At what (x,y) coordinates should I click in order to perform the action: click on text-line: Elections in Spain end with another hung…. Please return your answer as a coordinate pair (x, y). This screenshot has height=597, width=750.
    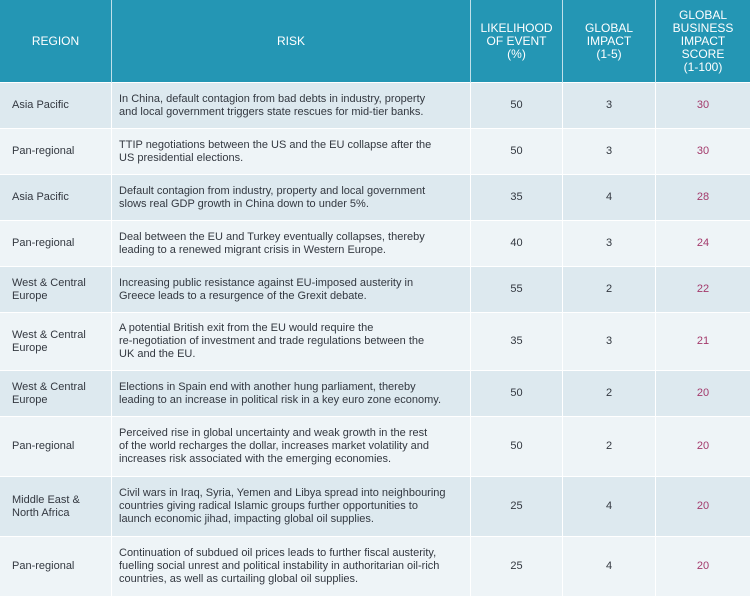
    Looking at the image, I should click on (267, 386).